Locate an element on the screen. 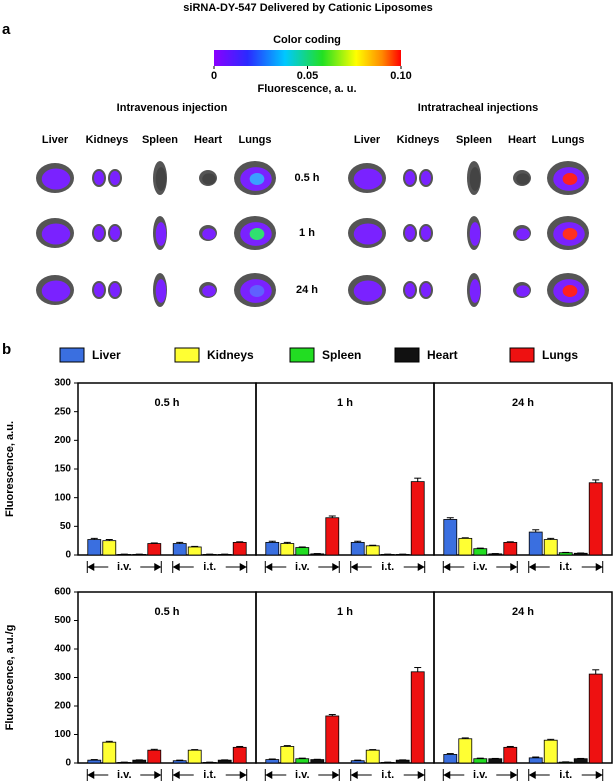  group-title: Intratracheal injections is located at coordinates (478, 108).